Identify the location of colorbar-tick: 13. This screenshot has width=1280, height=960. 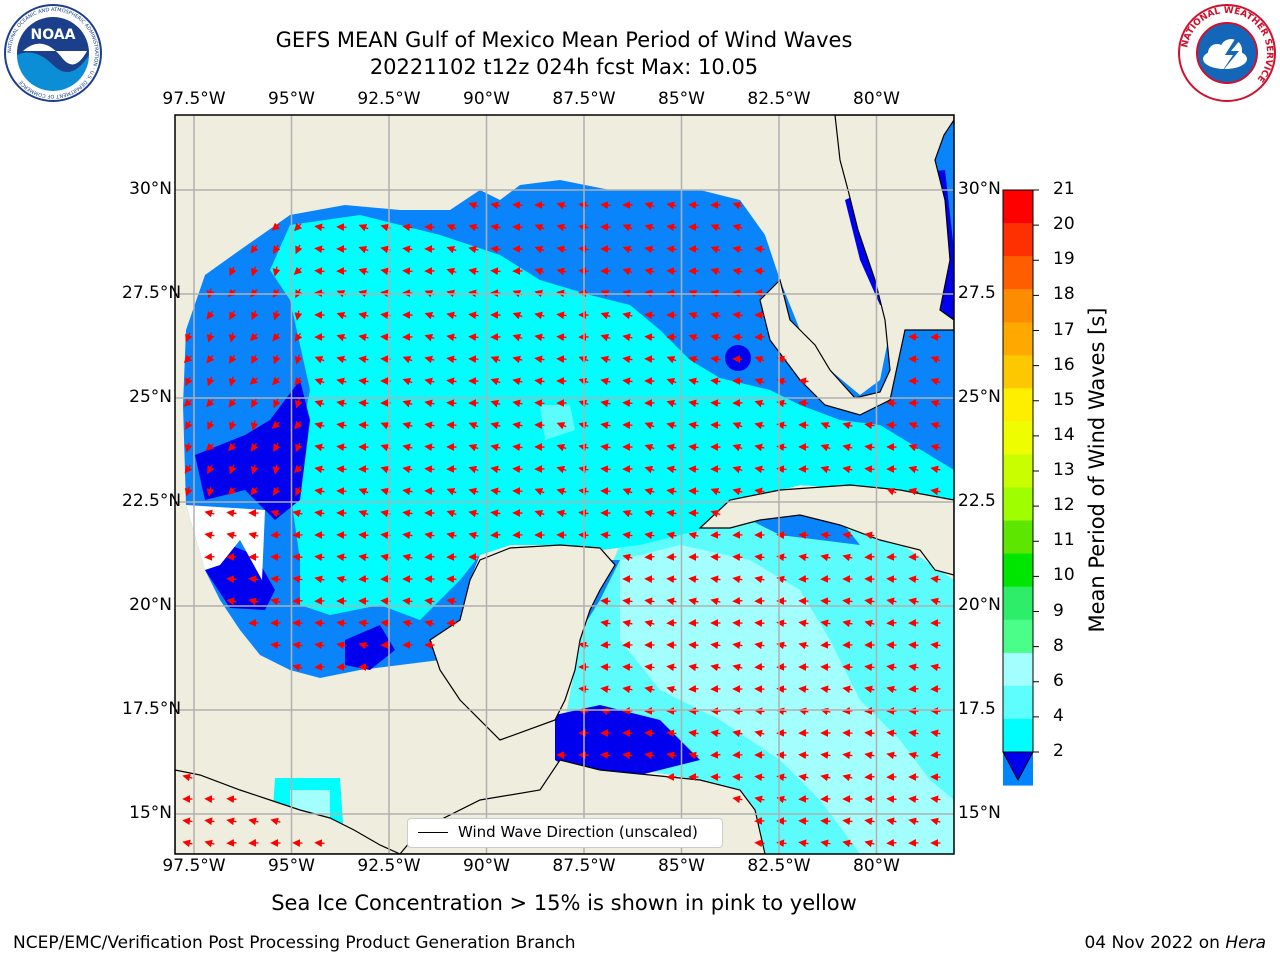
(1064, 470).